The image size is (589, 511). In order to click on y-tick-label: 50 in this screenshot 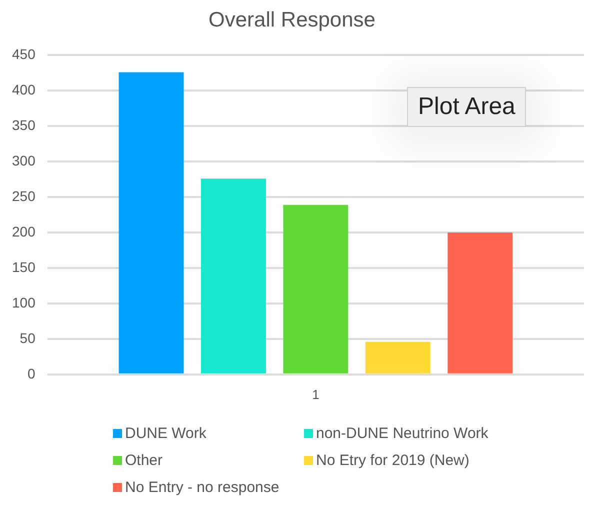, I will do `click(28, 338)`.